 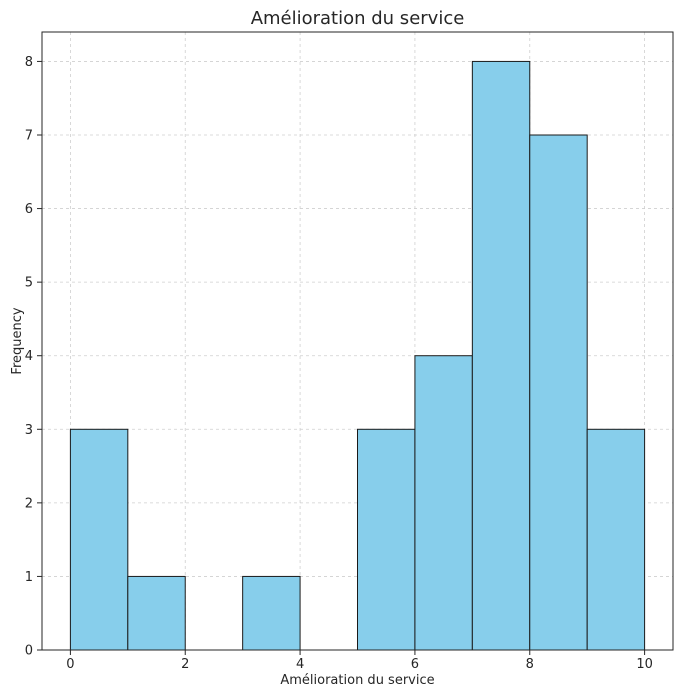 I want to click on y-tick-label: 6, so click(x=29, y=209).